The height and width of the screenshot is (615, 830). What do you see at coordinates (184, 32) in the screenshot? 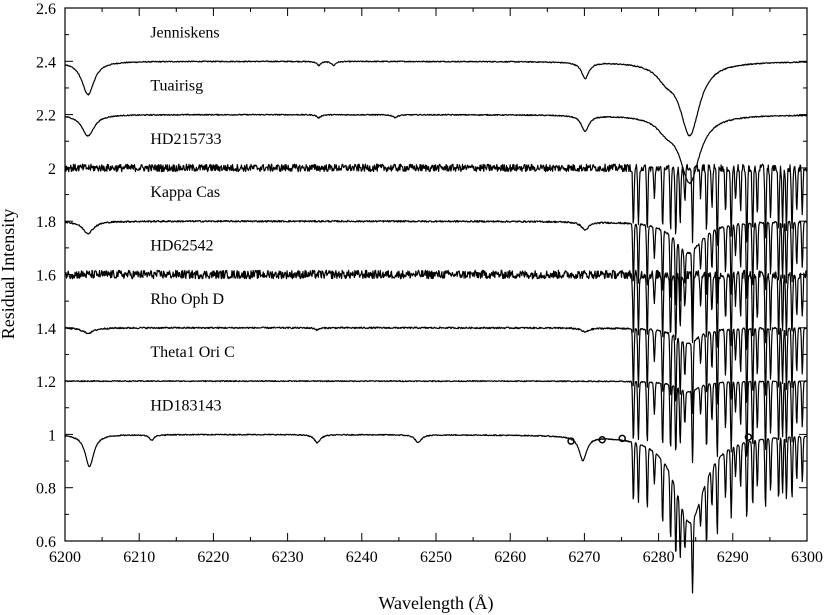
I see `series-label: Jenniskens` at bounding box center [184, 32].